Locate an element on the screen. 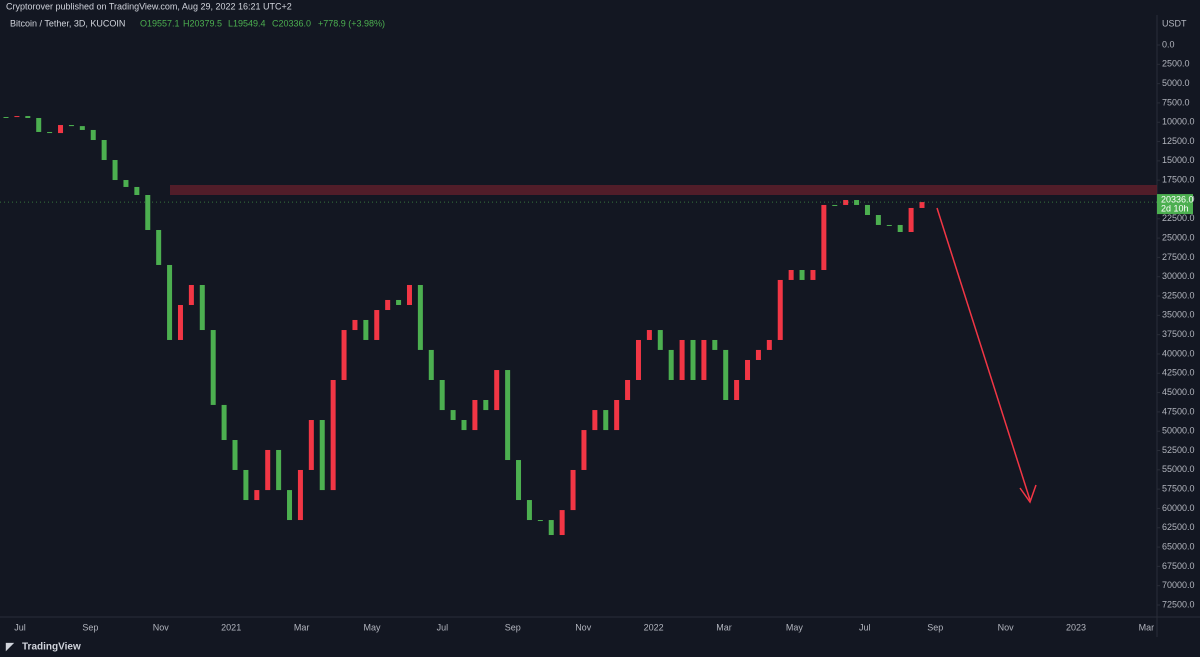 The height and width of the screenshot is (657, 1200). y-tick-label: 57500.0 is located at coordinates (1178, 489).